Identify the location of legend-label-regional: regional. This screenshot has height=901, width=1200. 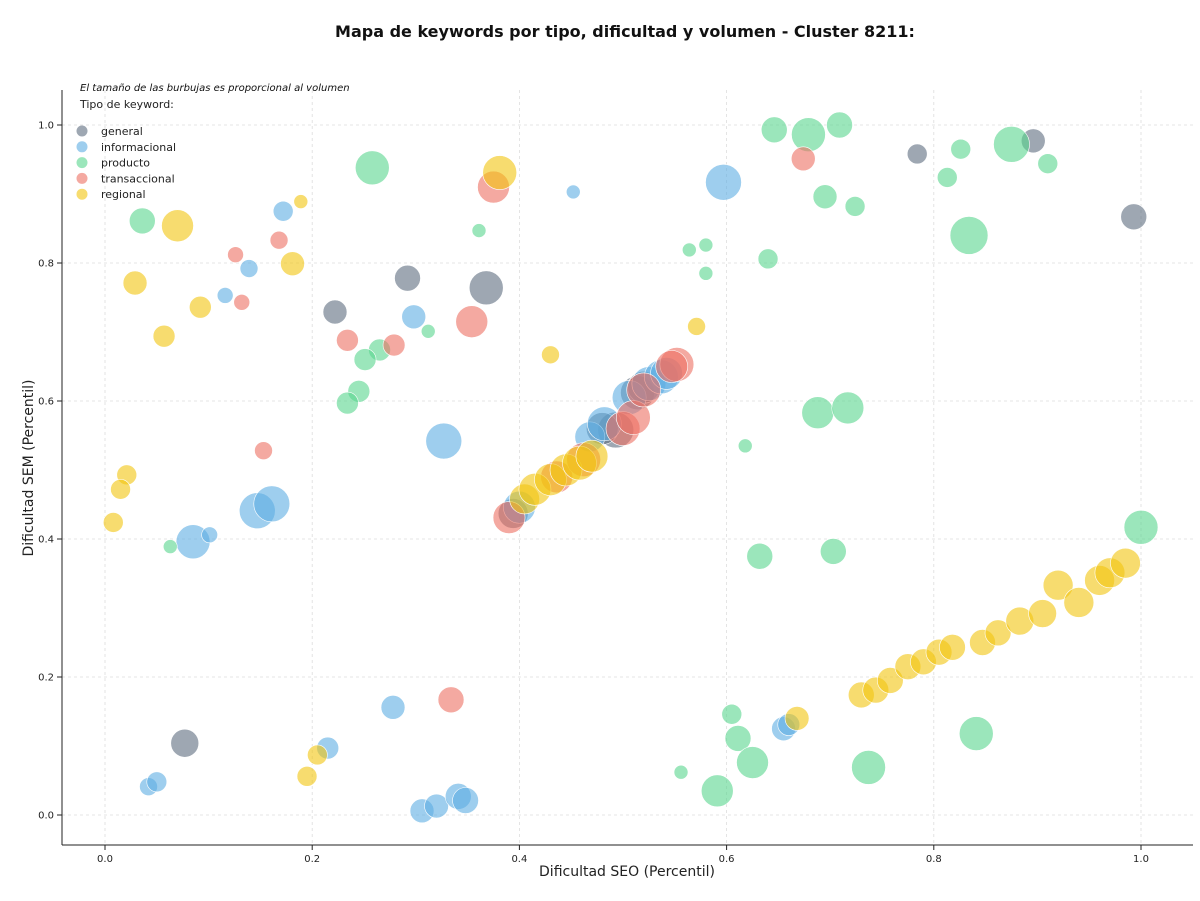
(123, 194).